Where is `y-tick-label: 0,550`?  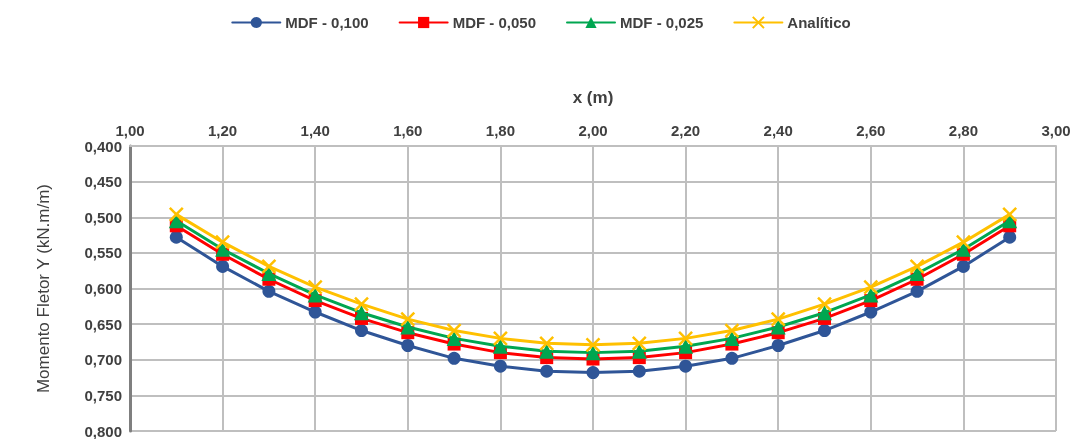 y-tick-label: 0,550 is located at coordinates (103, 253).